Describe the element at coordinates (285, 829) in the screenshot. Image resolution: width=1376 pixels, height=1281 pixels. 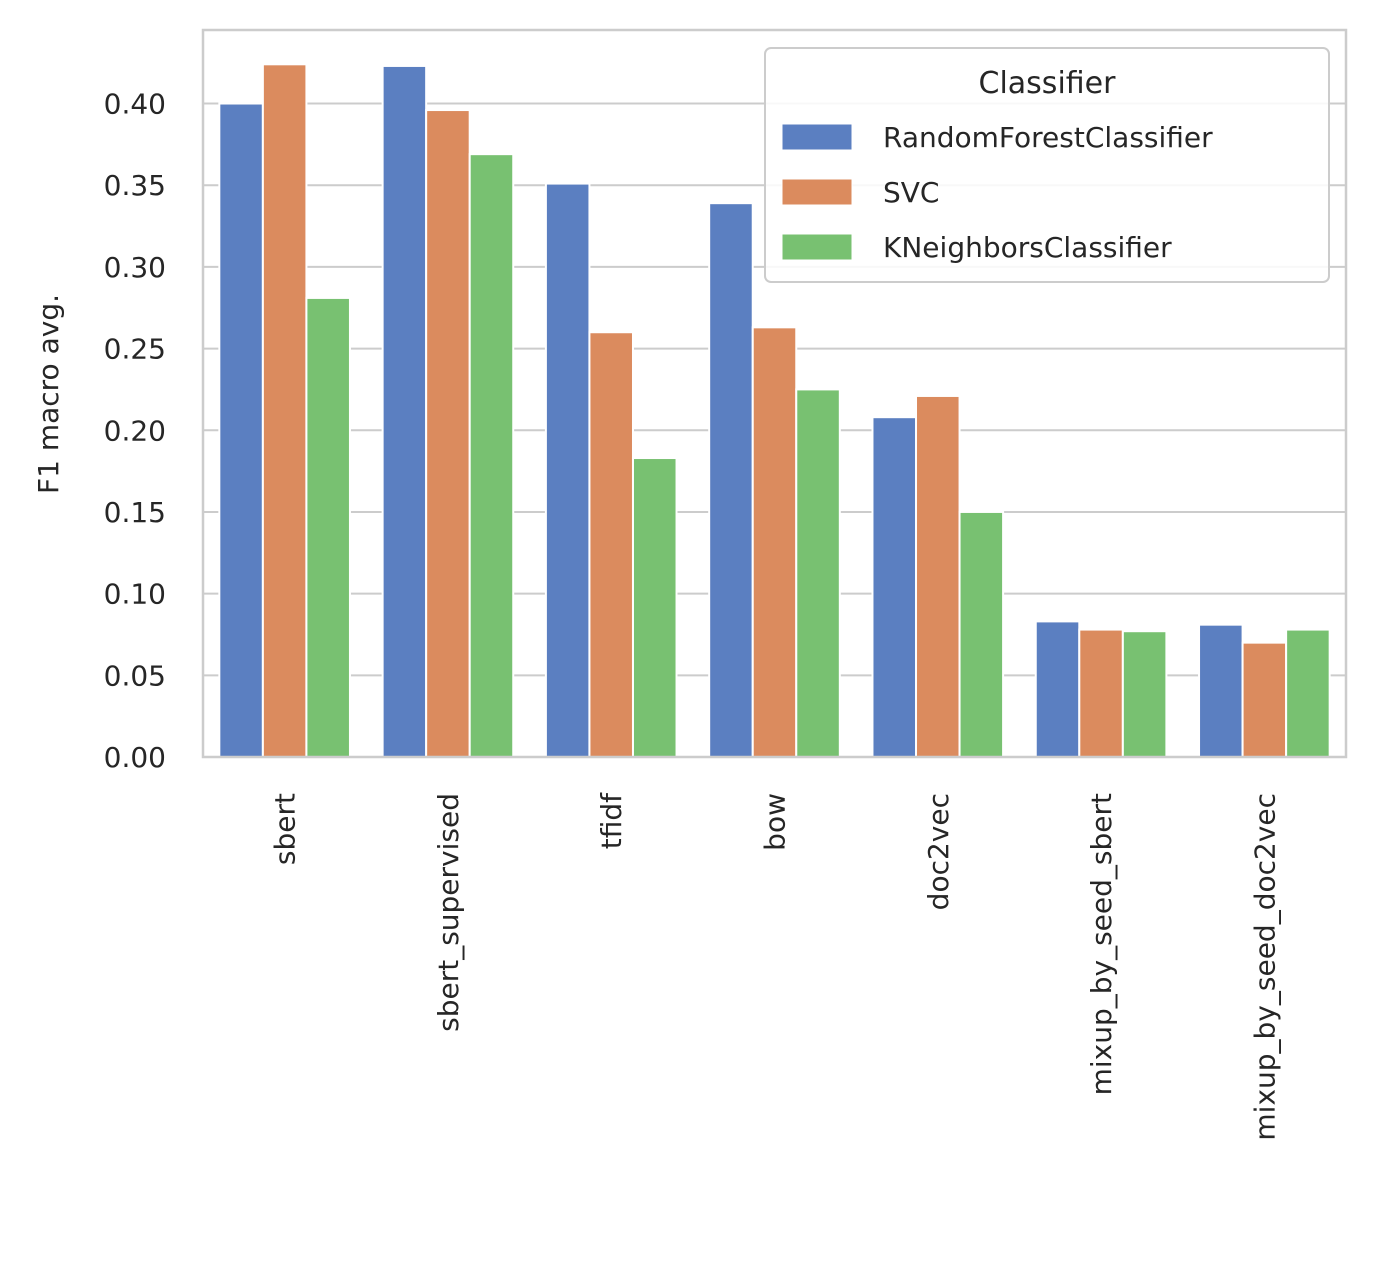
I see `x-tick-label: sbert` at that location.